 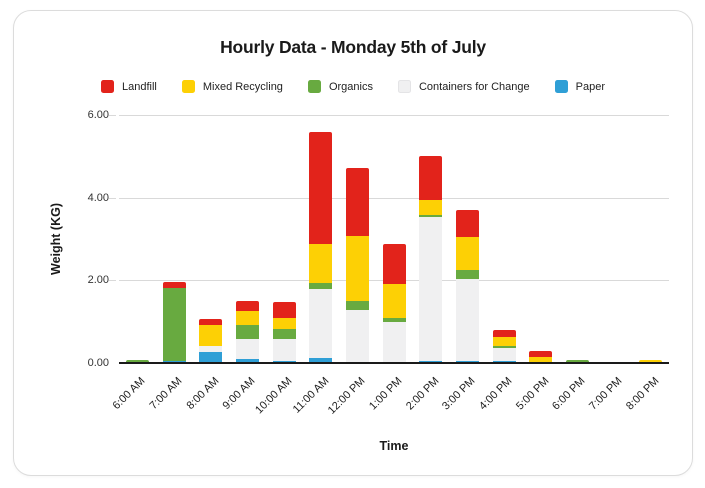 I want to click on bar-5-00-pm, so click(x=541, y=356).